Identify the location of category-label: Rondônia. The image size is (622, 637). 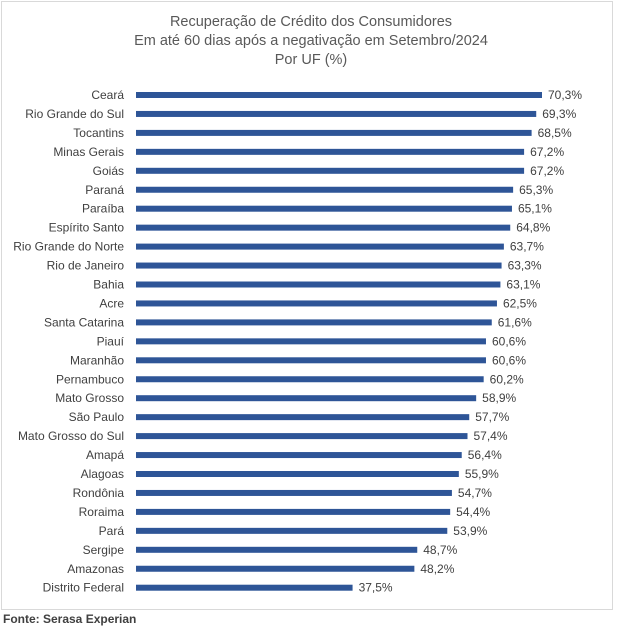
(99, 493).